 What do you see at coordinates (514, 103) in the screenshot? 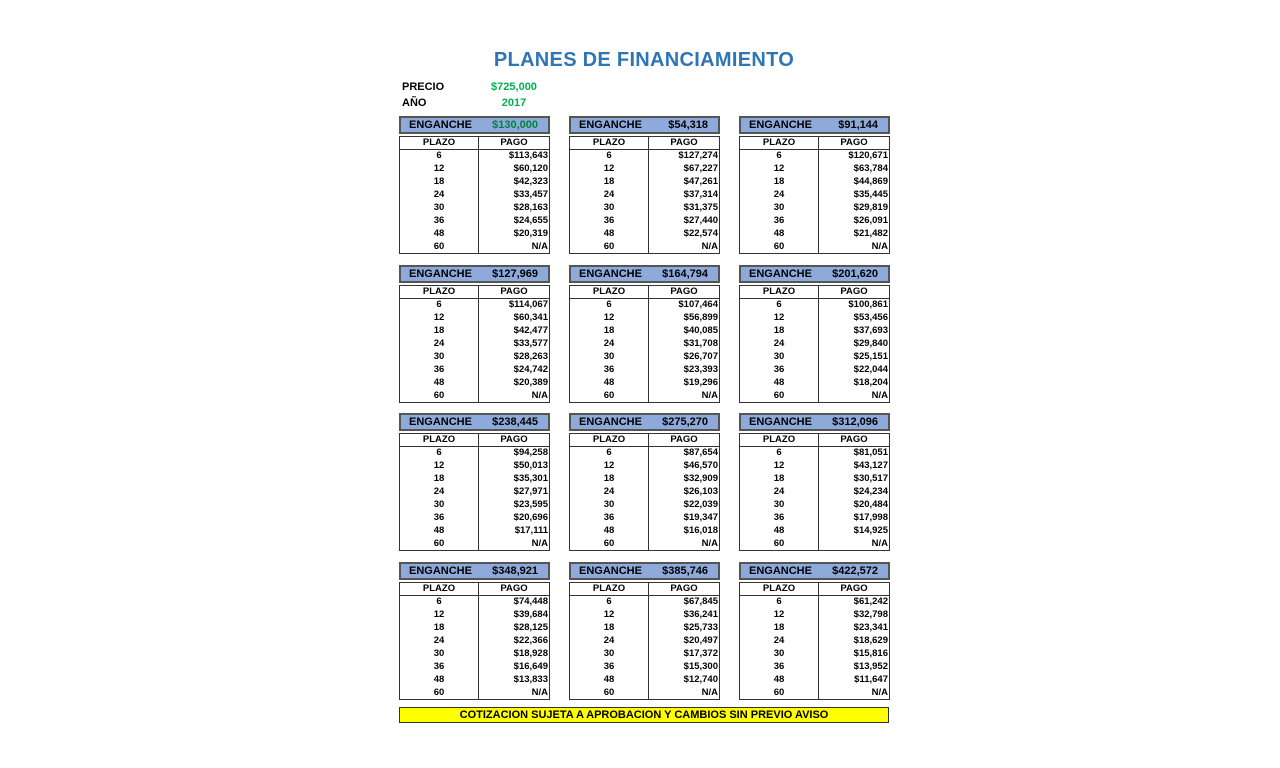
I see `anio-value: 2017` at bounding box center [514, 103].